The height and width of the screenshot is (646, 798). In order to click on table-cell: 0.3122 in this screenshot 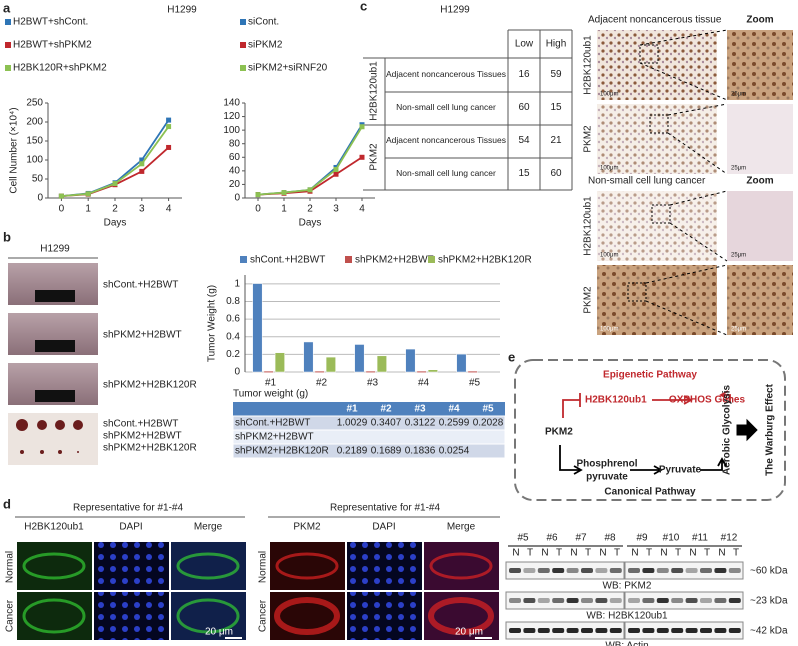, I will do `click(420, 423)`.